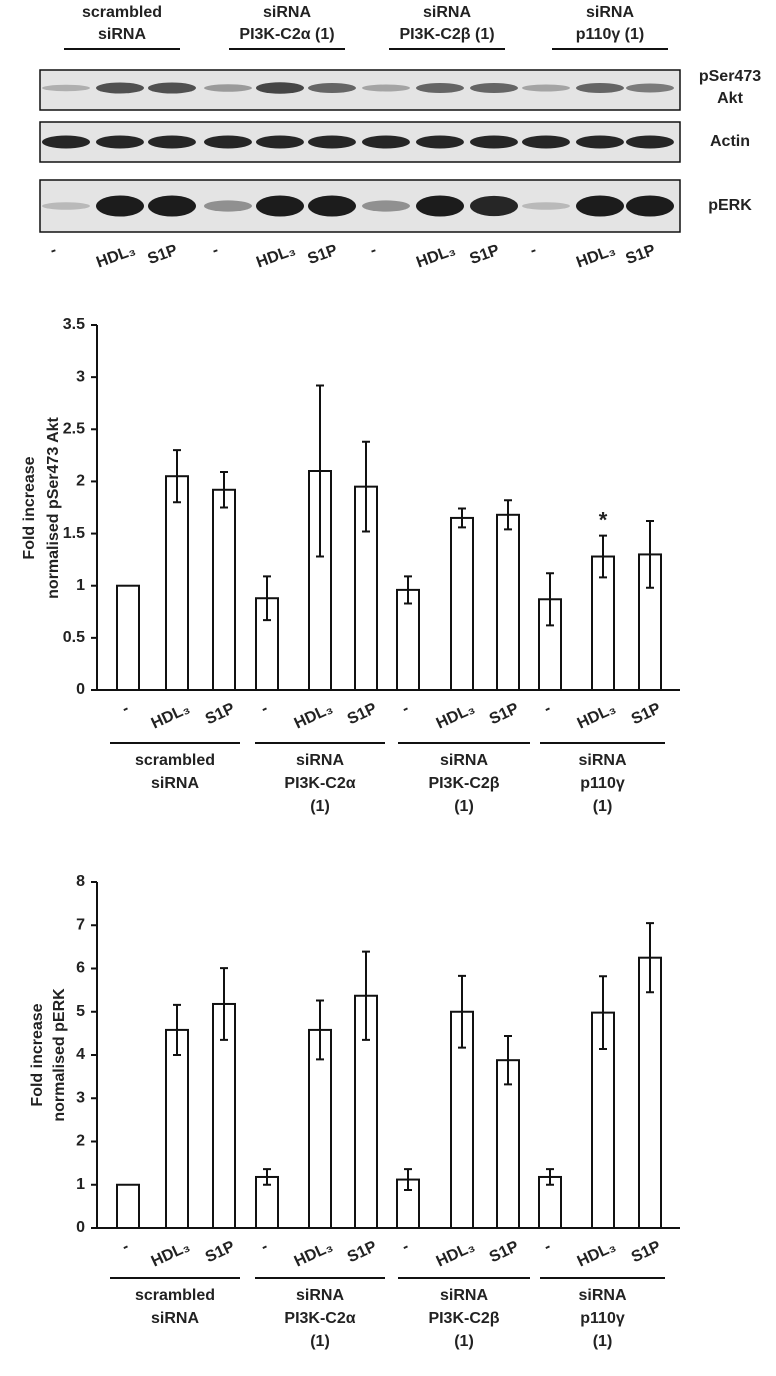  I want to click on blot-group-label: PI3K-C2α (1), so click(286, 34).